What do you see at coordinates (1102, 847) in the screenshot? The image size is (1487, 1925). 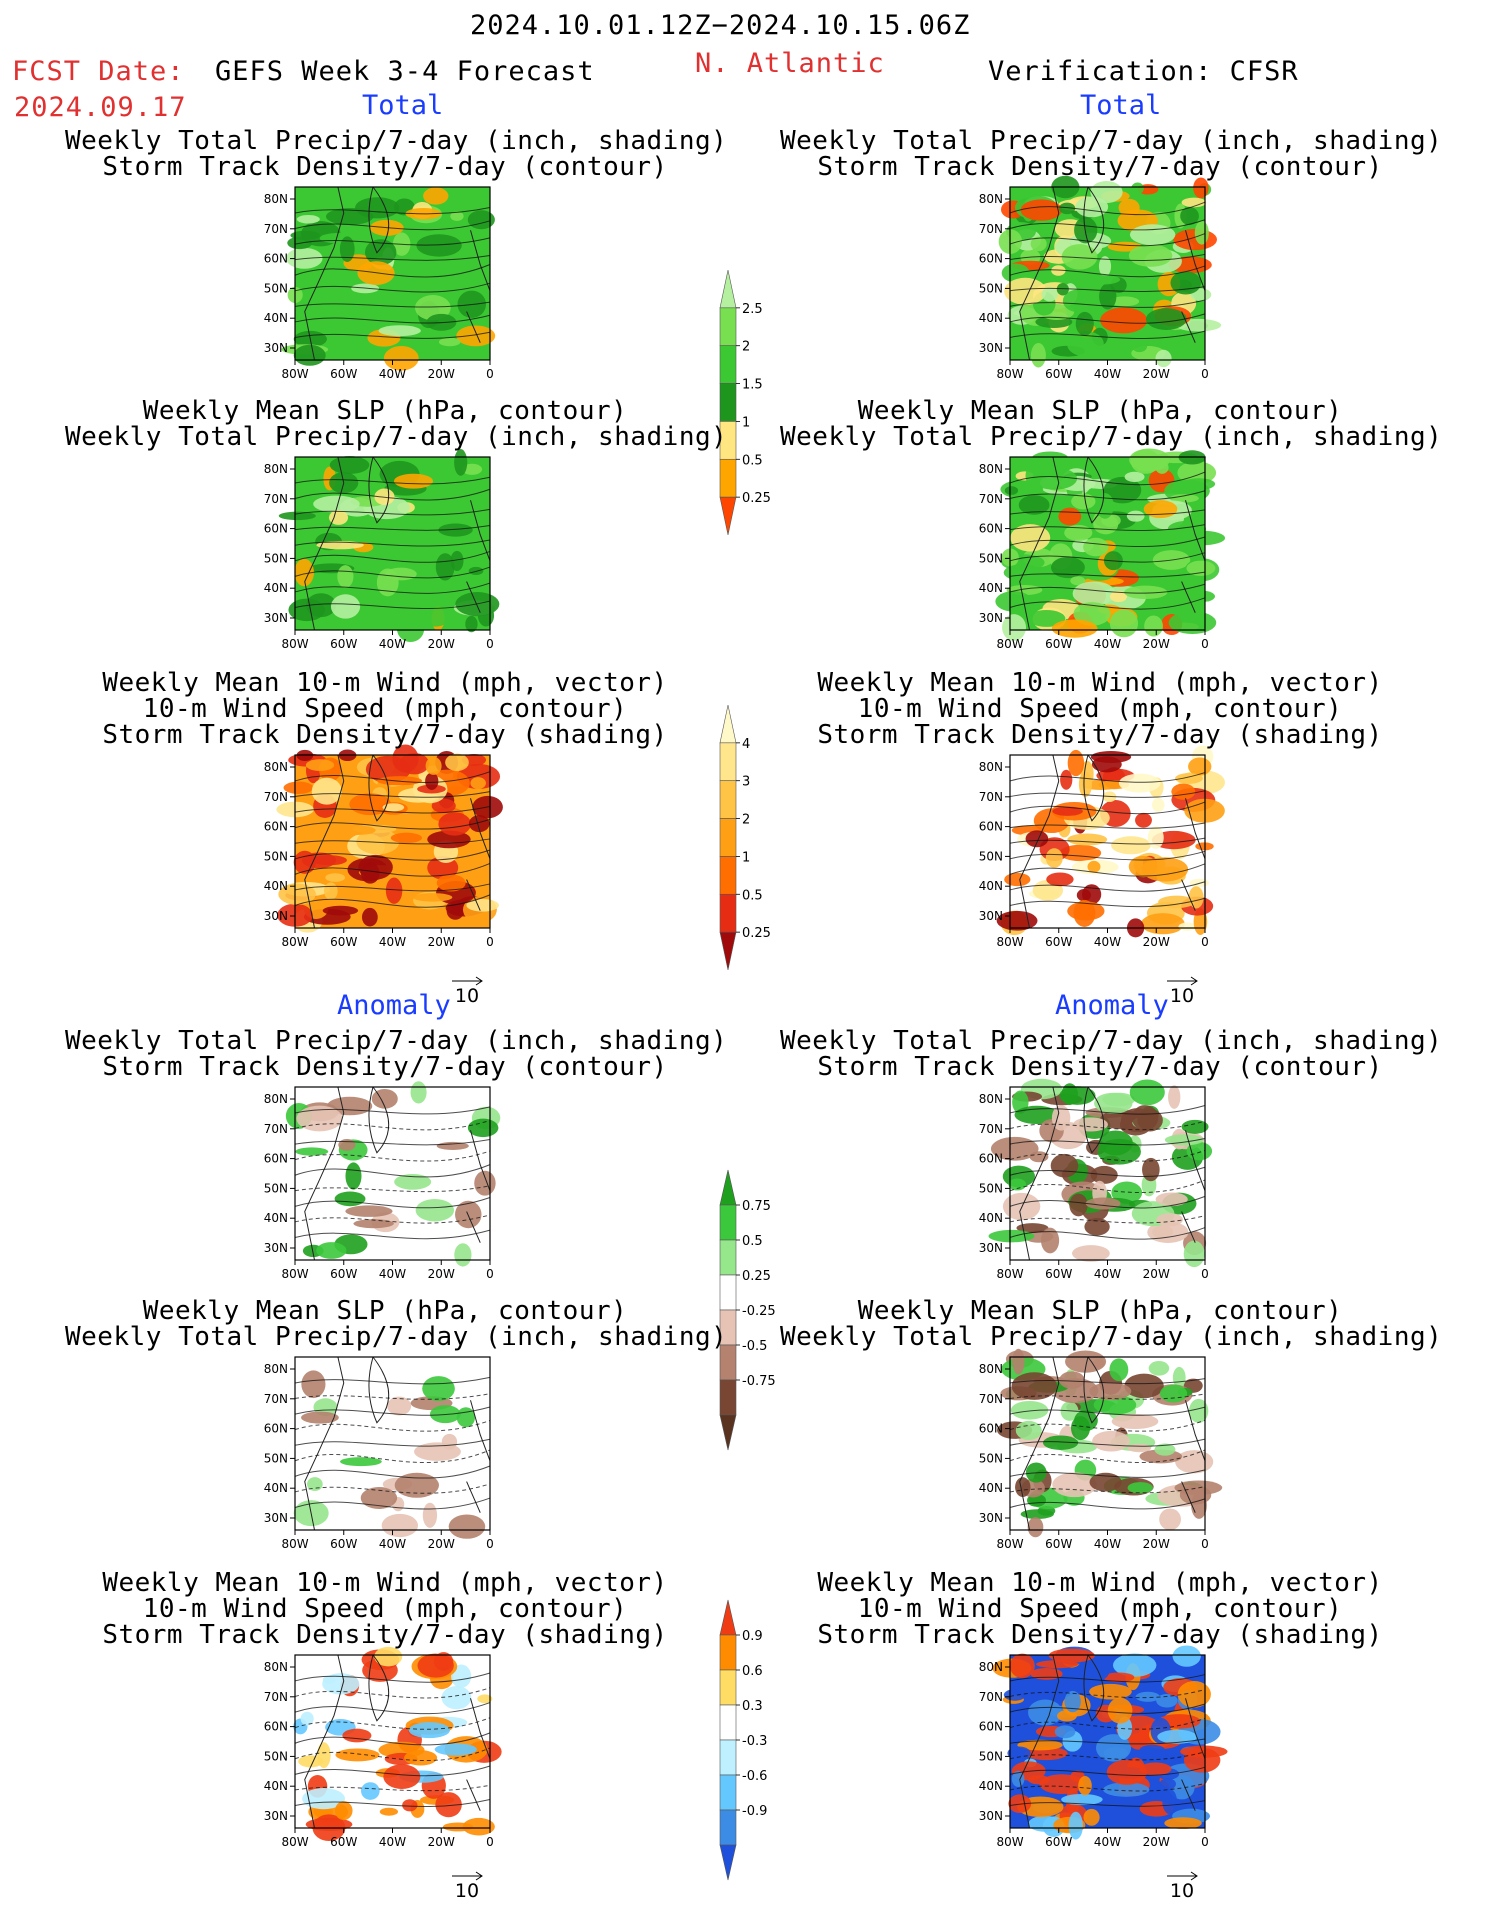 I see `map-panel-r3-right: 80N 70N 60N 50N 40N 30N 80W 60W 40W 20W 0` at bounding box center [1102, 847].